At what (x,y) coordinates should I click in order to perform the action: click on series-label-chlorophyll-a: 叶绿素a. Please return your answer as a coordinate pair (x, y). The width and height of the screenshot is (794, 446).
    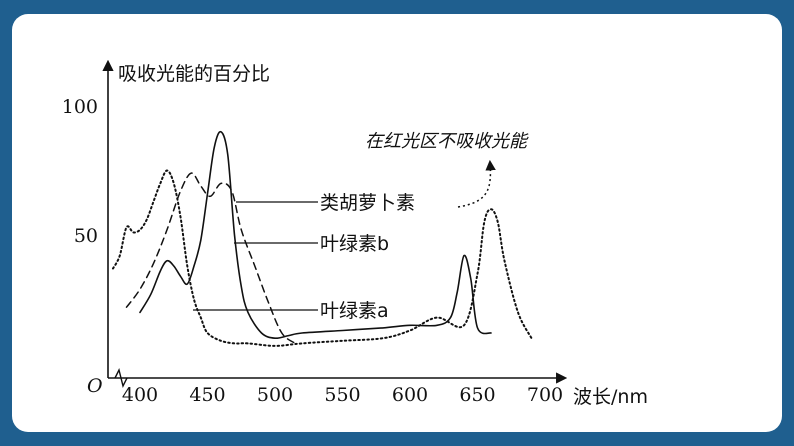
    Looking at the image, I should click on (354, 311).